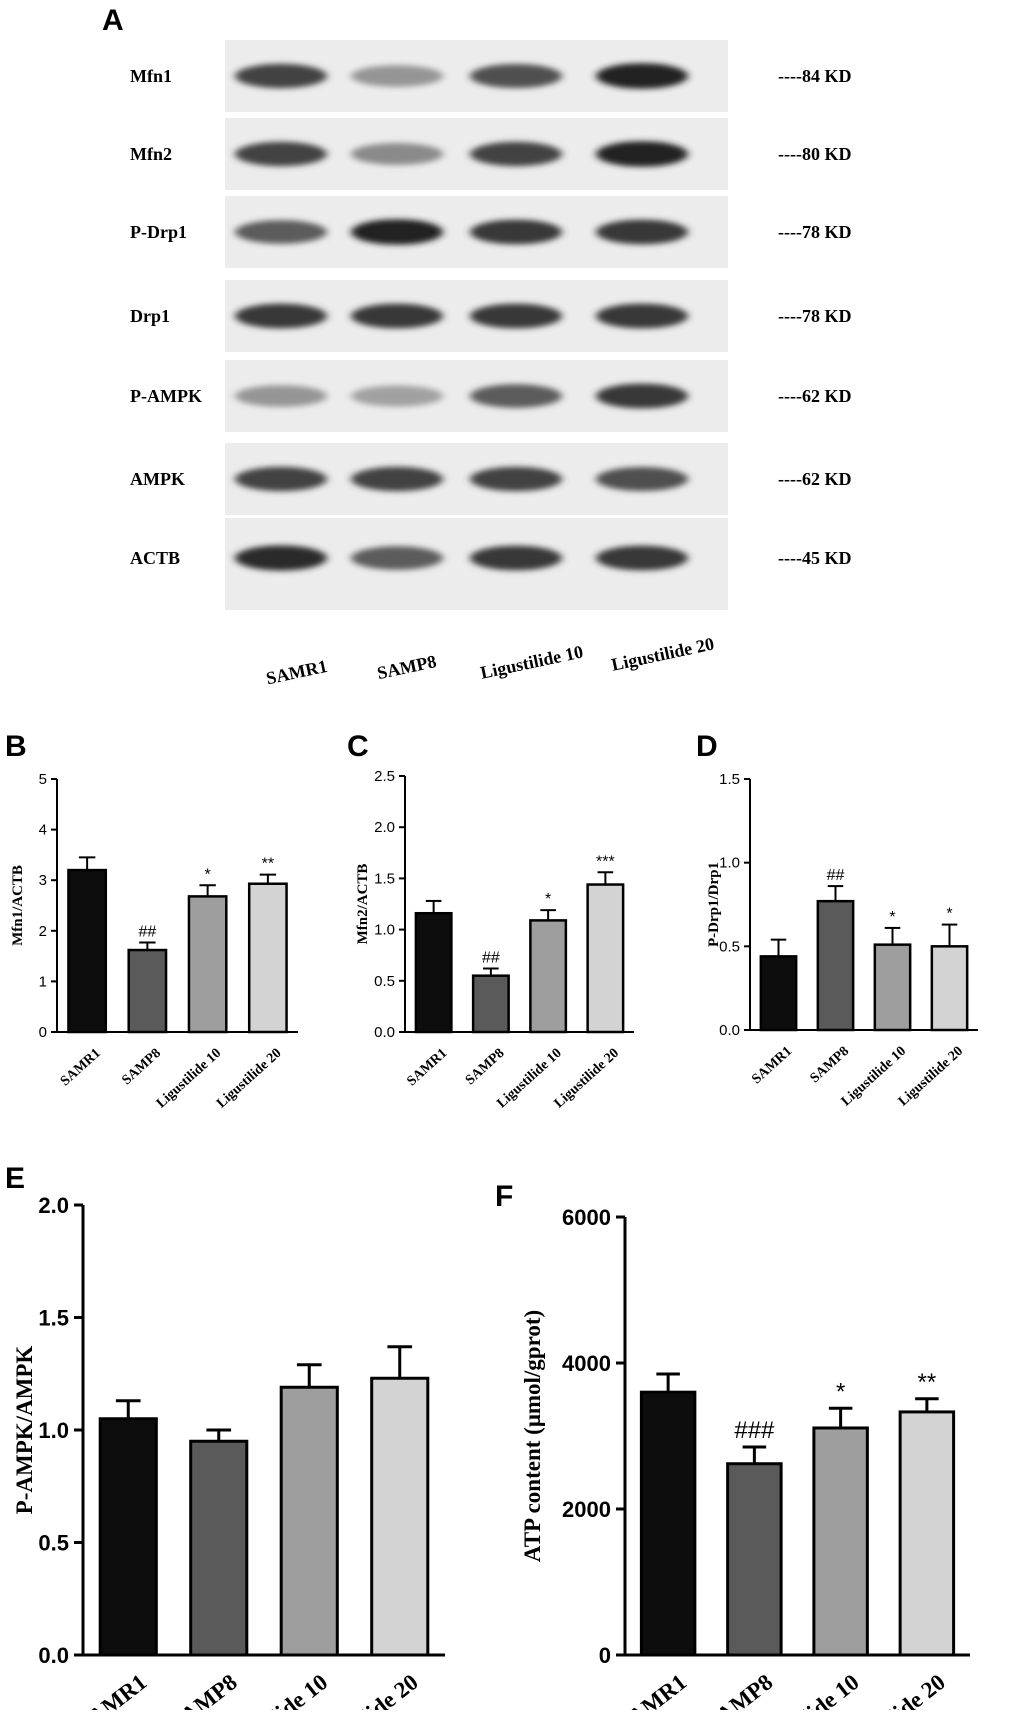 This screenshot has width=1020, height=1715. I want to click on blot-lane-labels: SAMR1 SAMP8 Ligustilide 10 Ligustilide 20, so click(490, 660).